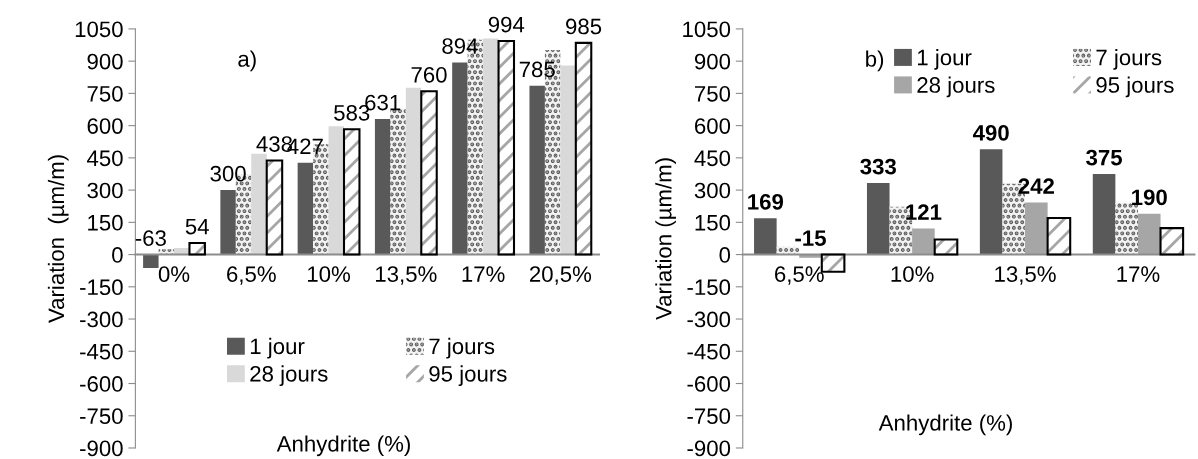 Image resolution: width=1198 pixels, height=459 pixels. Describe the element at coordinates (460, 46) in the screenshot. I see `data-label: 894` at that location.